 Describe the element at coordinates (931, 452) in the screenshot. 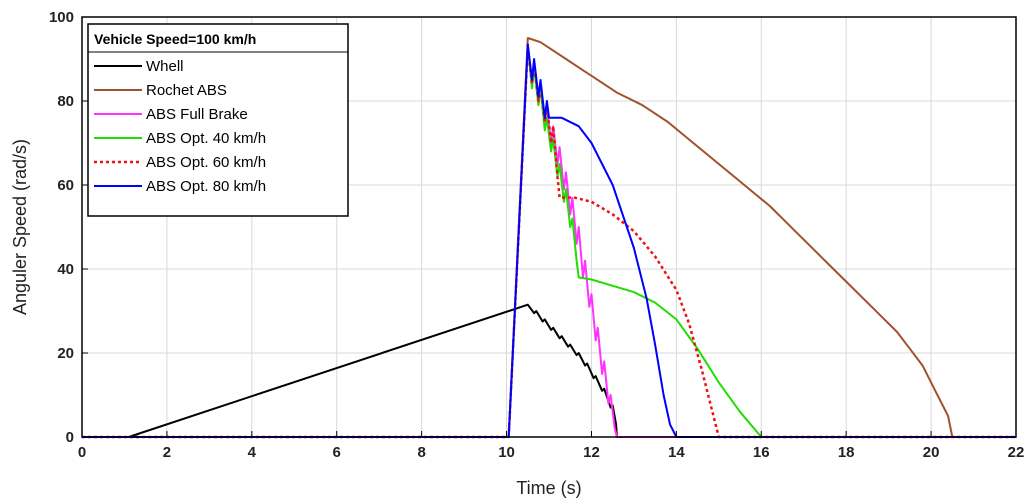

I see `x-tick-label: 20` at that location.